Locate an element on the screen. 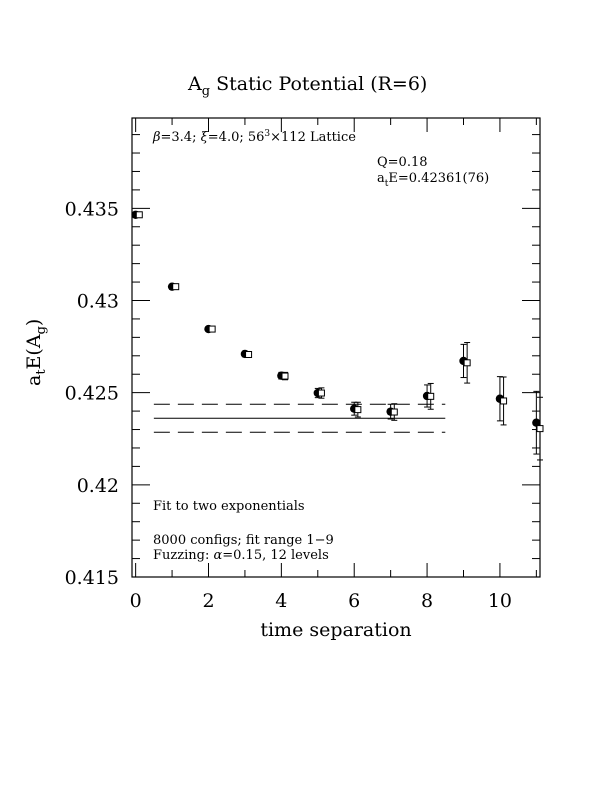  y-tick-label: 0.425 is located at coordinates (92, 394).